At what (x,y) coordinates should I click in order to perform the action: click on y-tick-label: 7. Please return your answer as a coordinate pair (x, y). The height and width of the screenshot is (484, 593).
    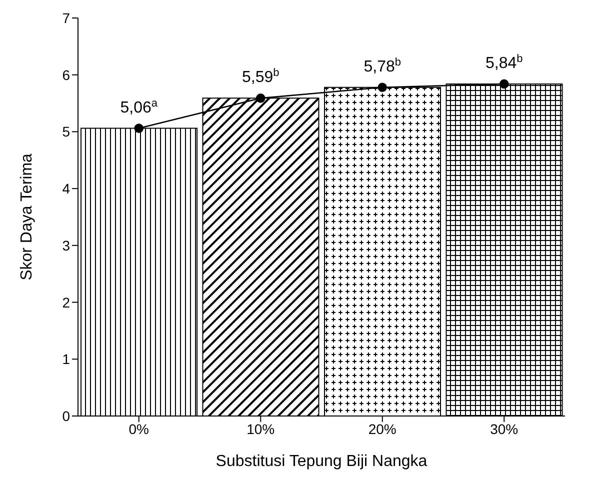
    Looking at the image, I should click on (66, 18).